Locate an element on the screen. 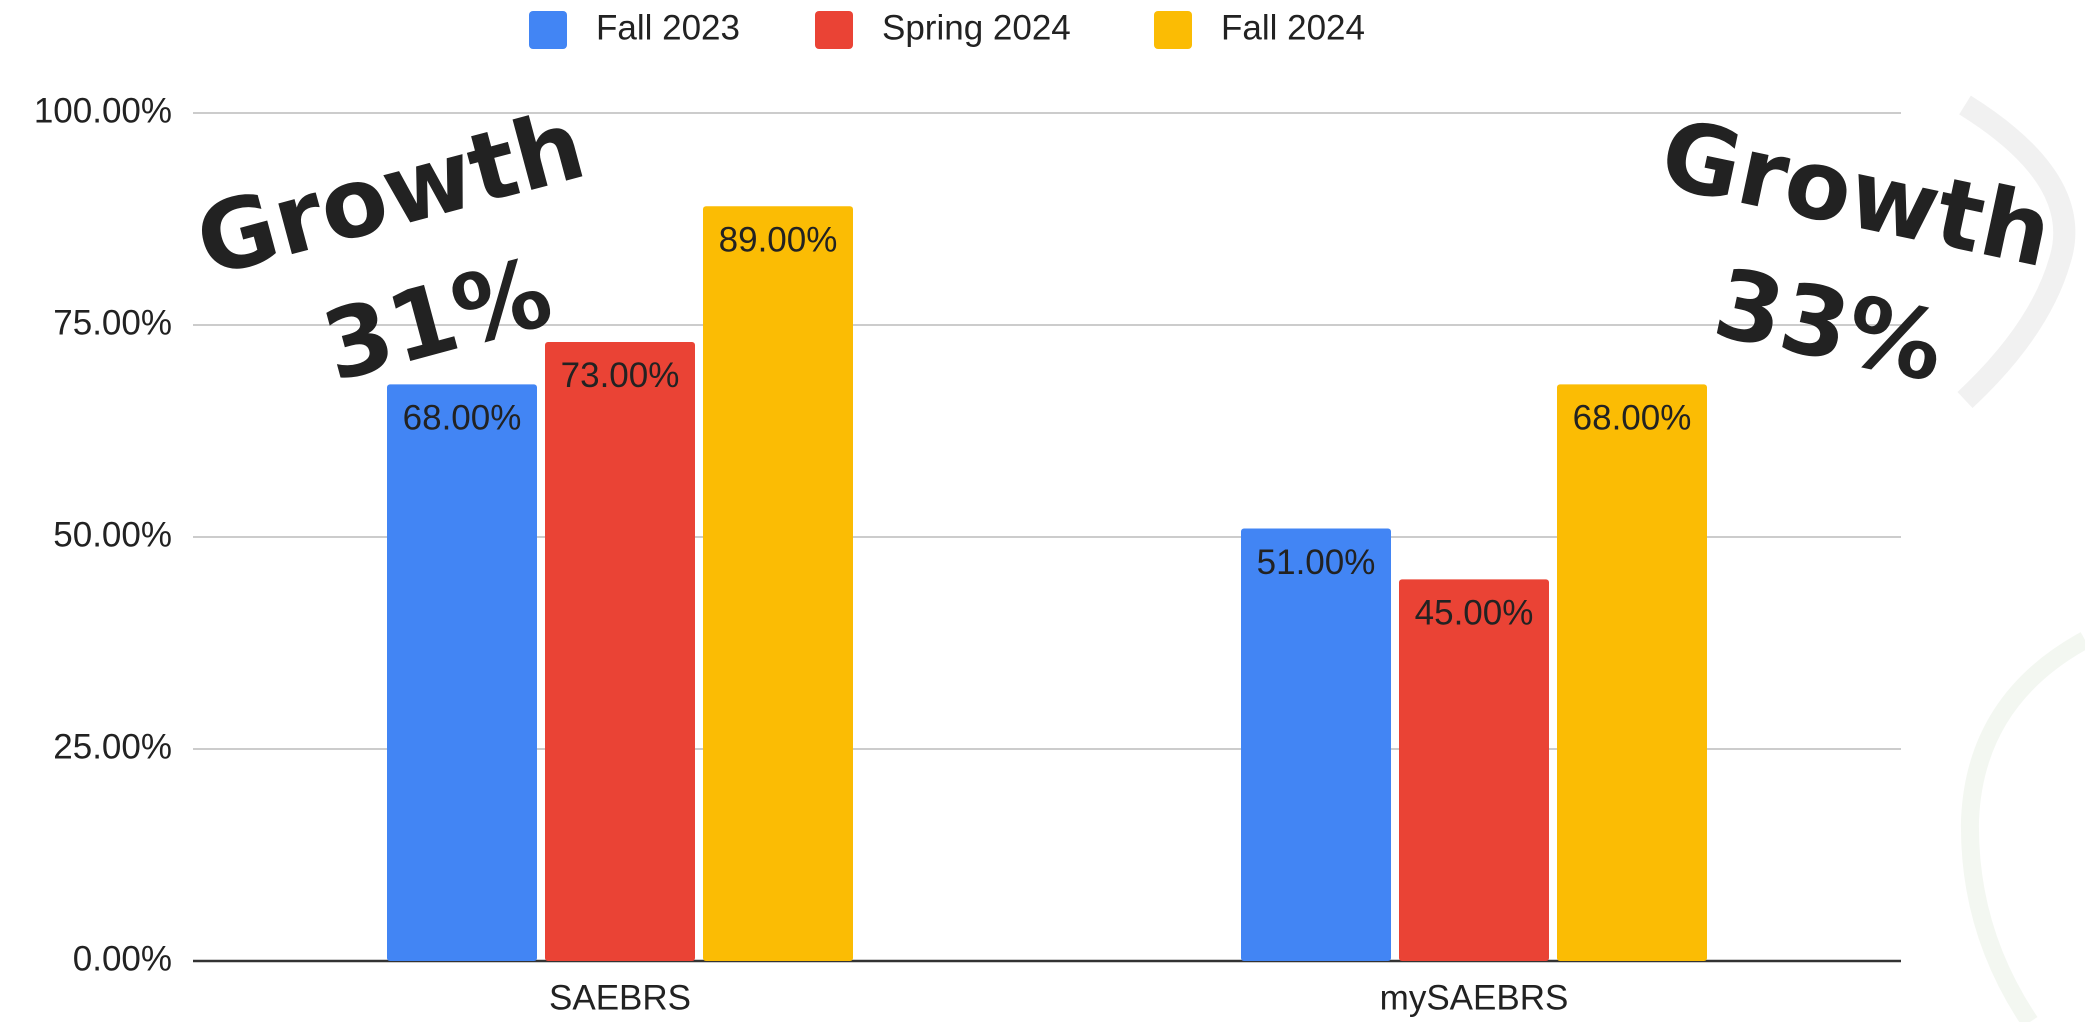 This screenshot has width=2085, height=1022. y-tick-label: 100.00% is located at coordinates (103, 110).